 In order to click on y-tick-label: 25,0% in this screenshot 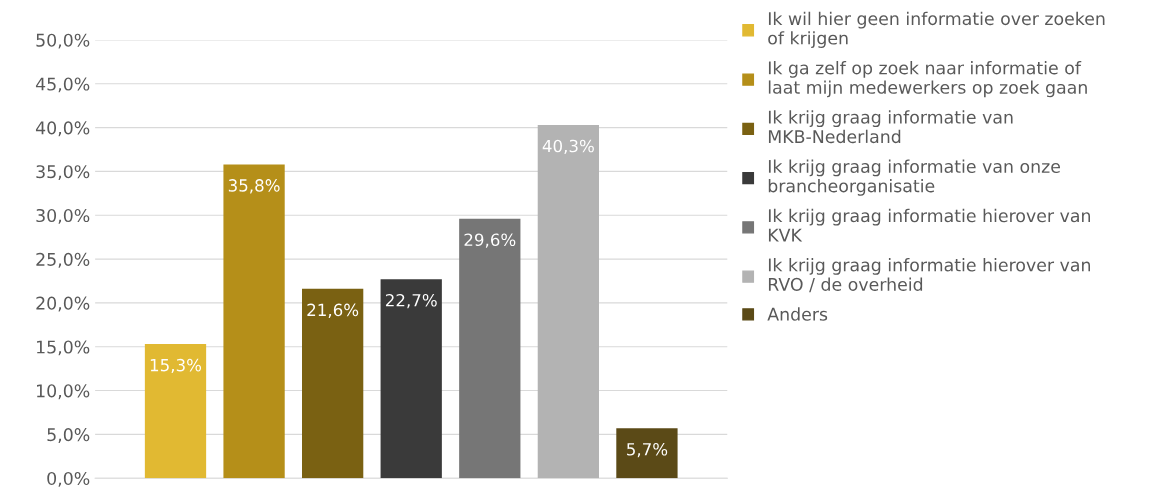, I will do `click(63, 260)`.